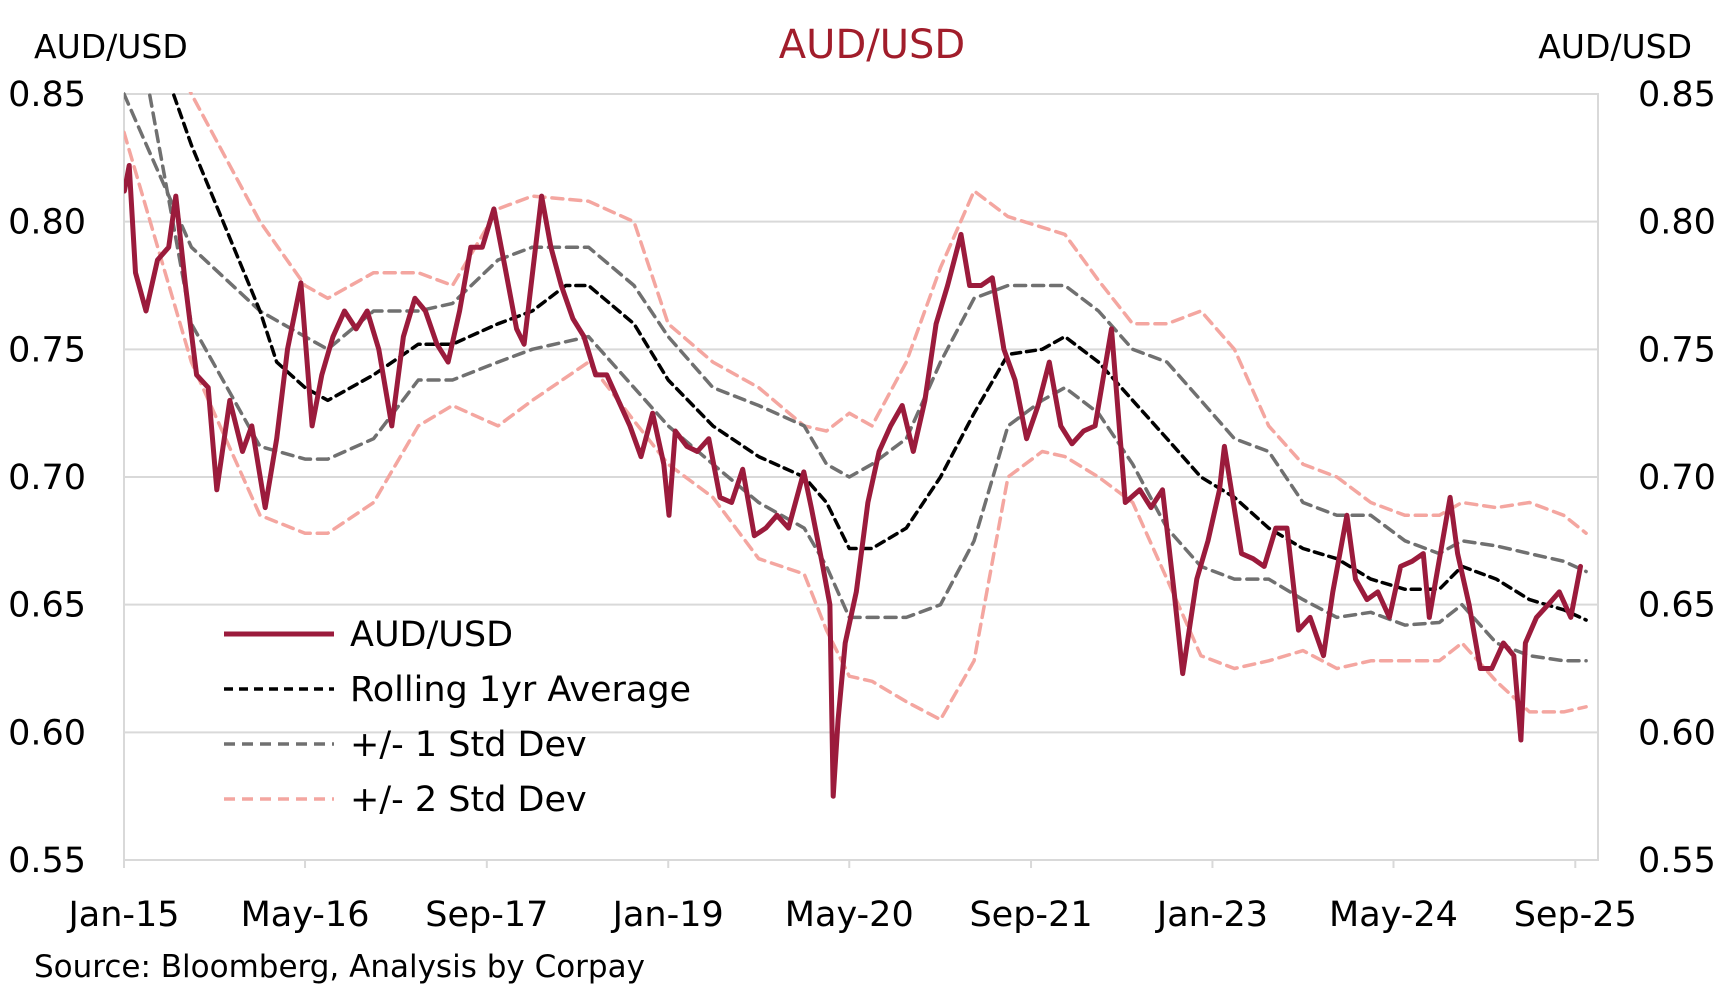 This screenshot has width=1723, height=1000. Describe the element at coordinates (486, 915) in the screenshot. I see `x-tick-label: Sep-17` at that location.